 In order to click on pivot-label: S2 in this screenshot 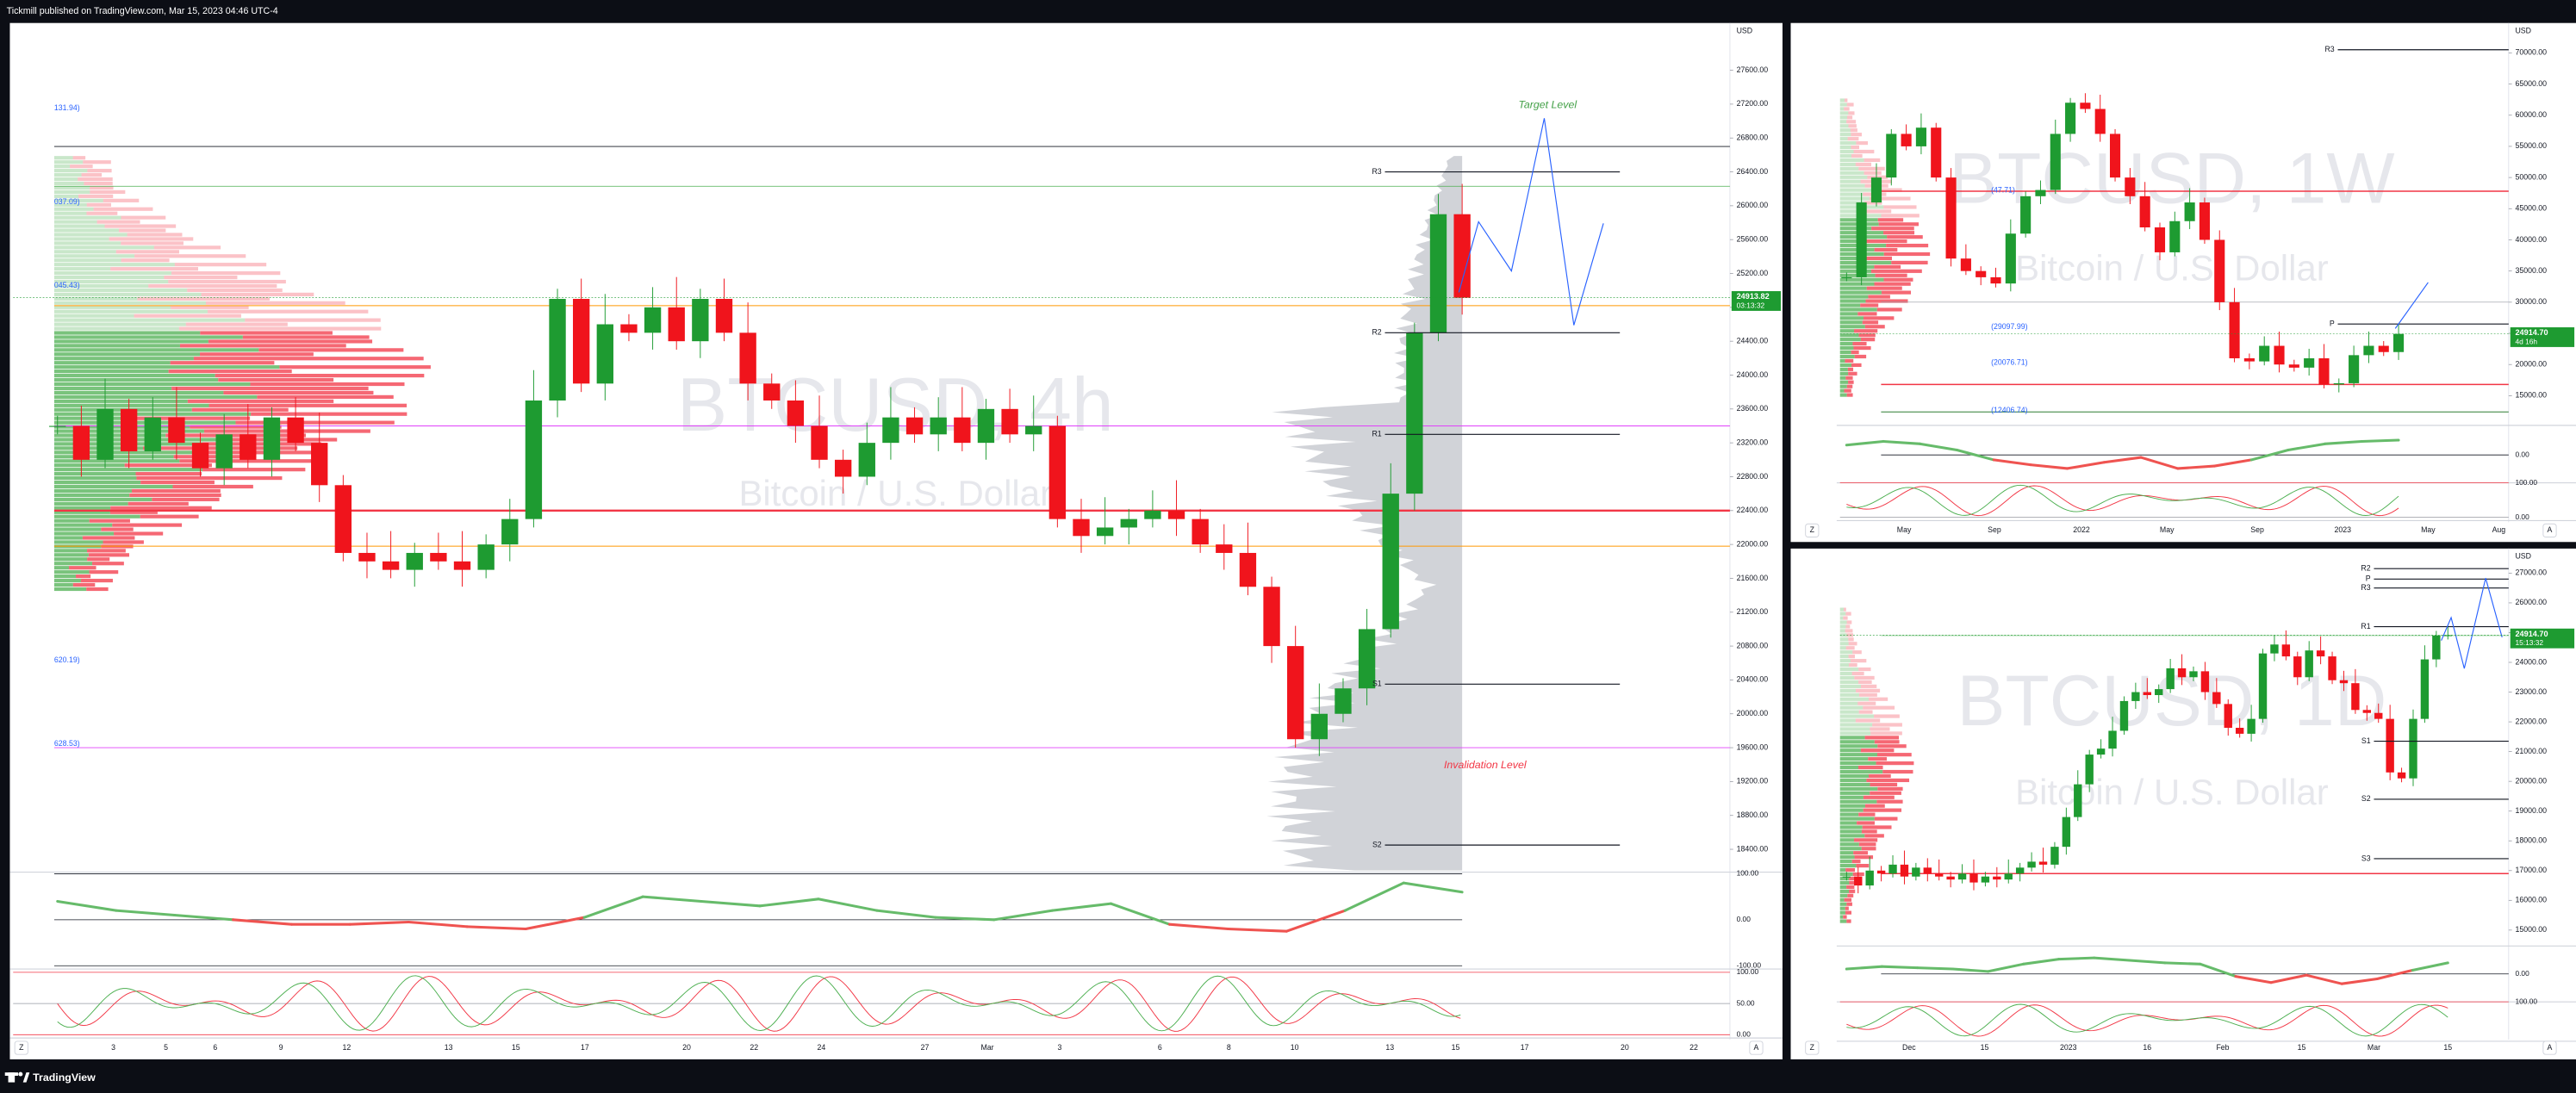, I will do `click(1377, 844)`.